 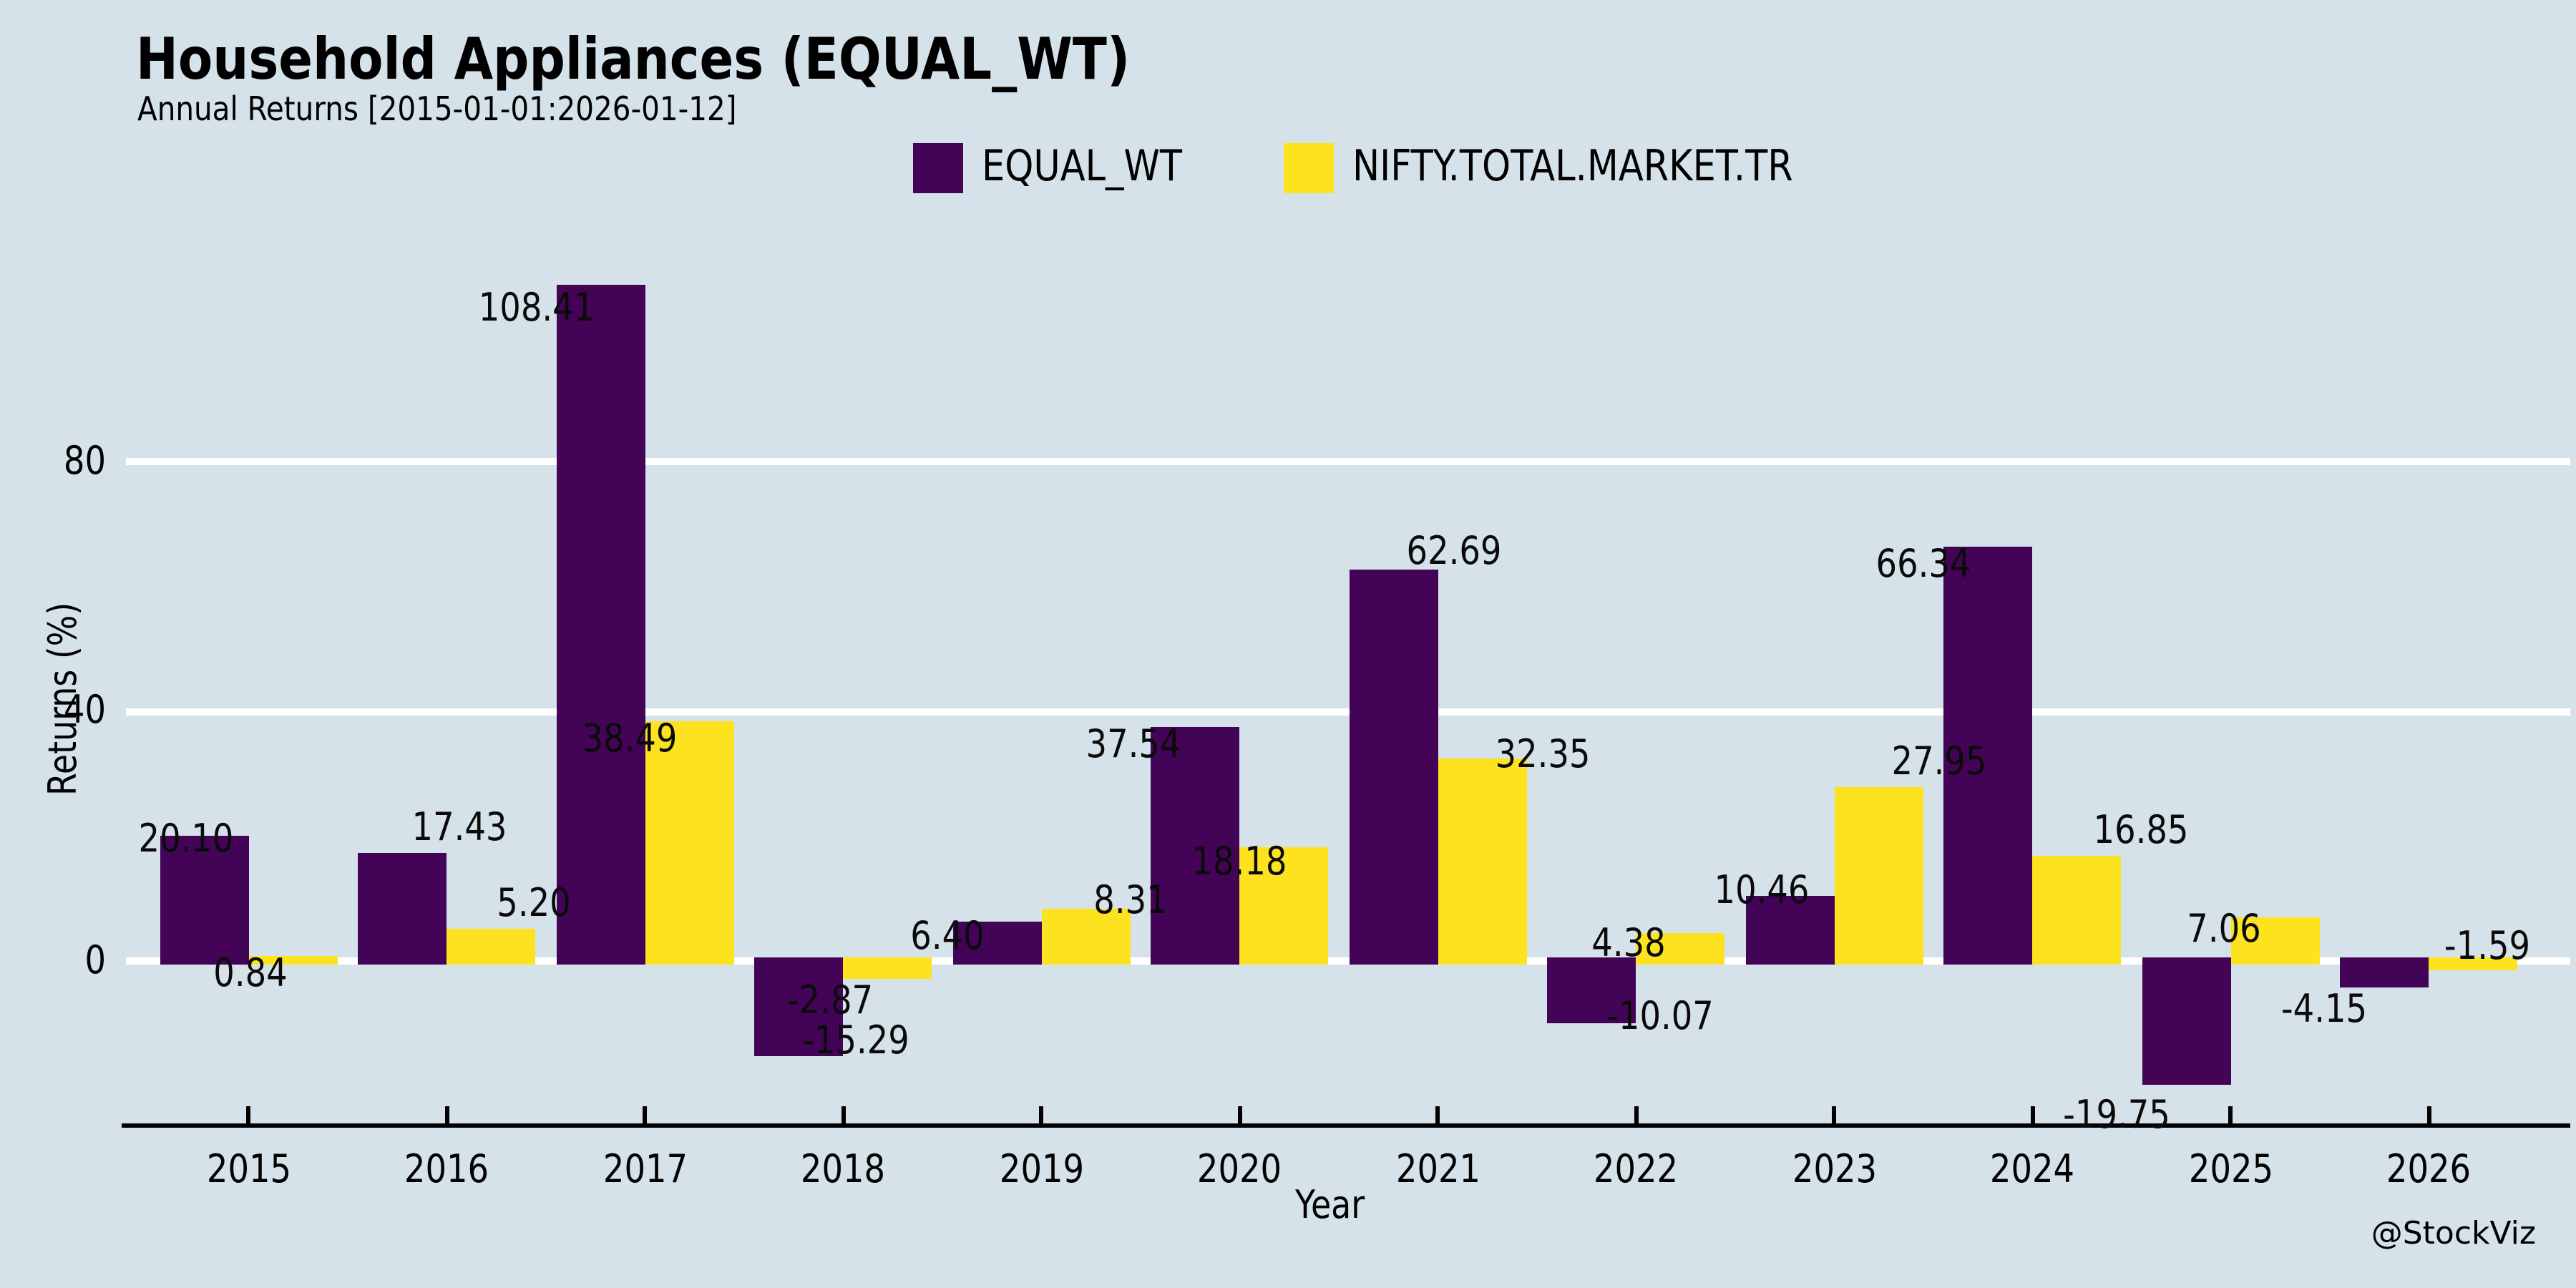 What do you see at coordinates (185, 839) in the screenshot?
I see `bar-value-label: 20.10` at bounding box center [185, 839].